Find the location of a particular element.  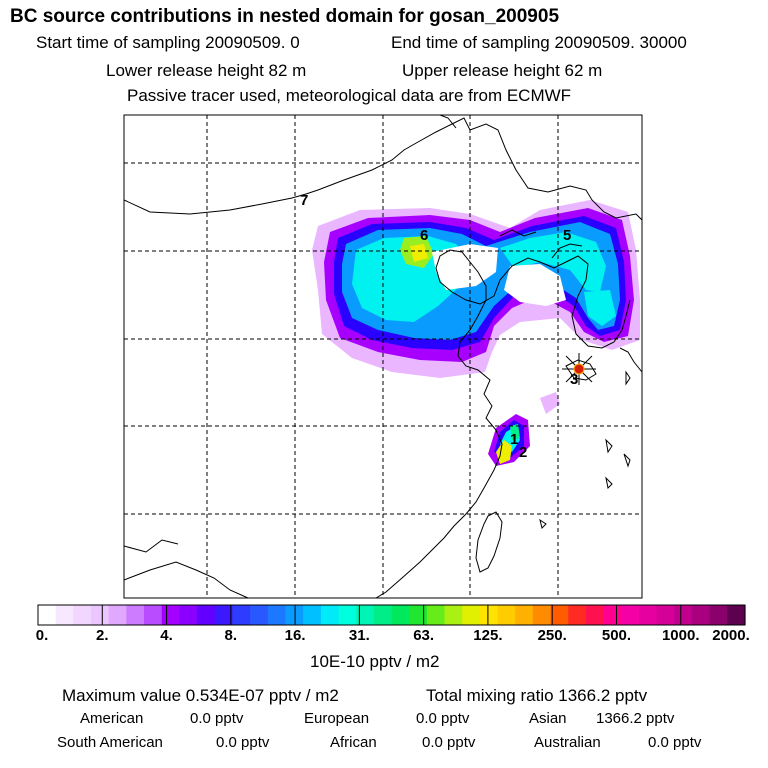

region-australian-value: 0.0 pptv is located at coordinates (675, 742).